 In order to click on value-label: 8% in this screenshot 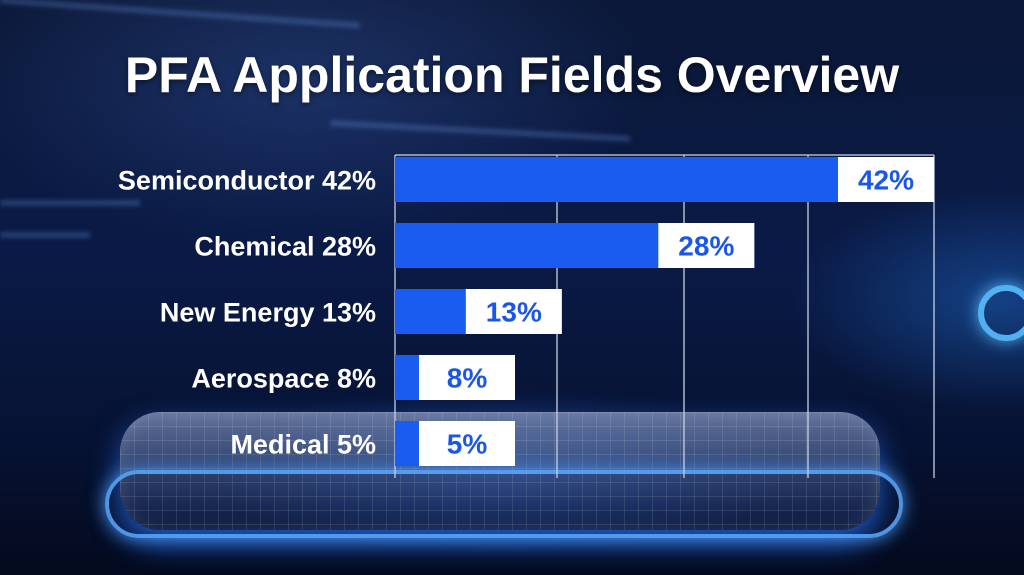, I will do `click(467, 378)`.